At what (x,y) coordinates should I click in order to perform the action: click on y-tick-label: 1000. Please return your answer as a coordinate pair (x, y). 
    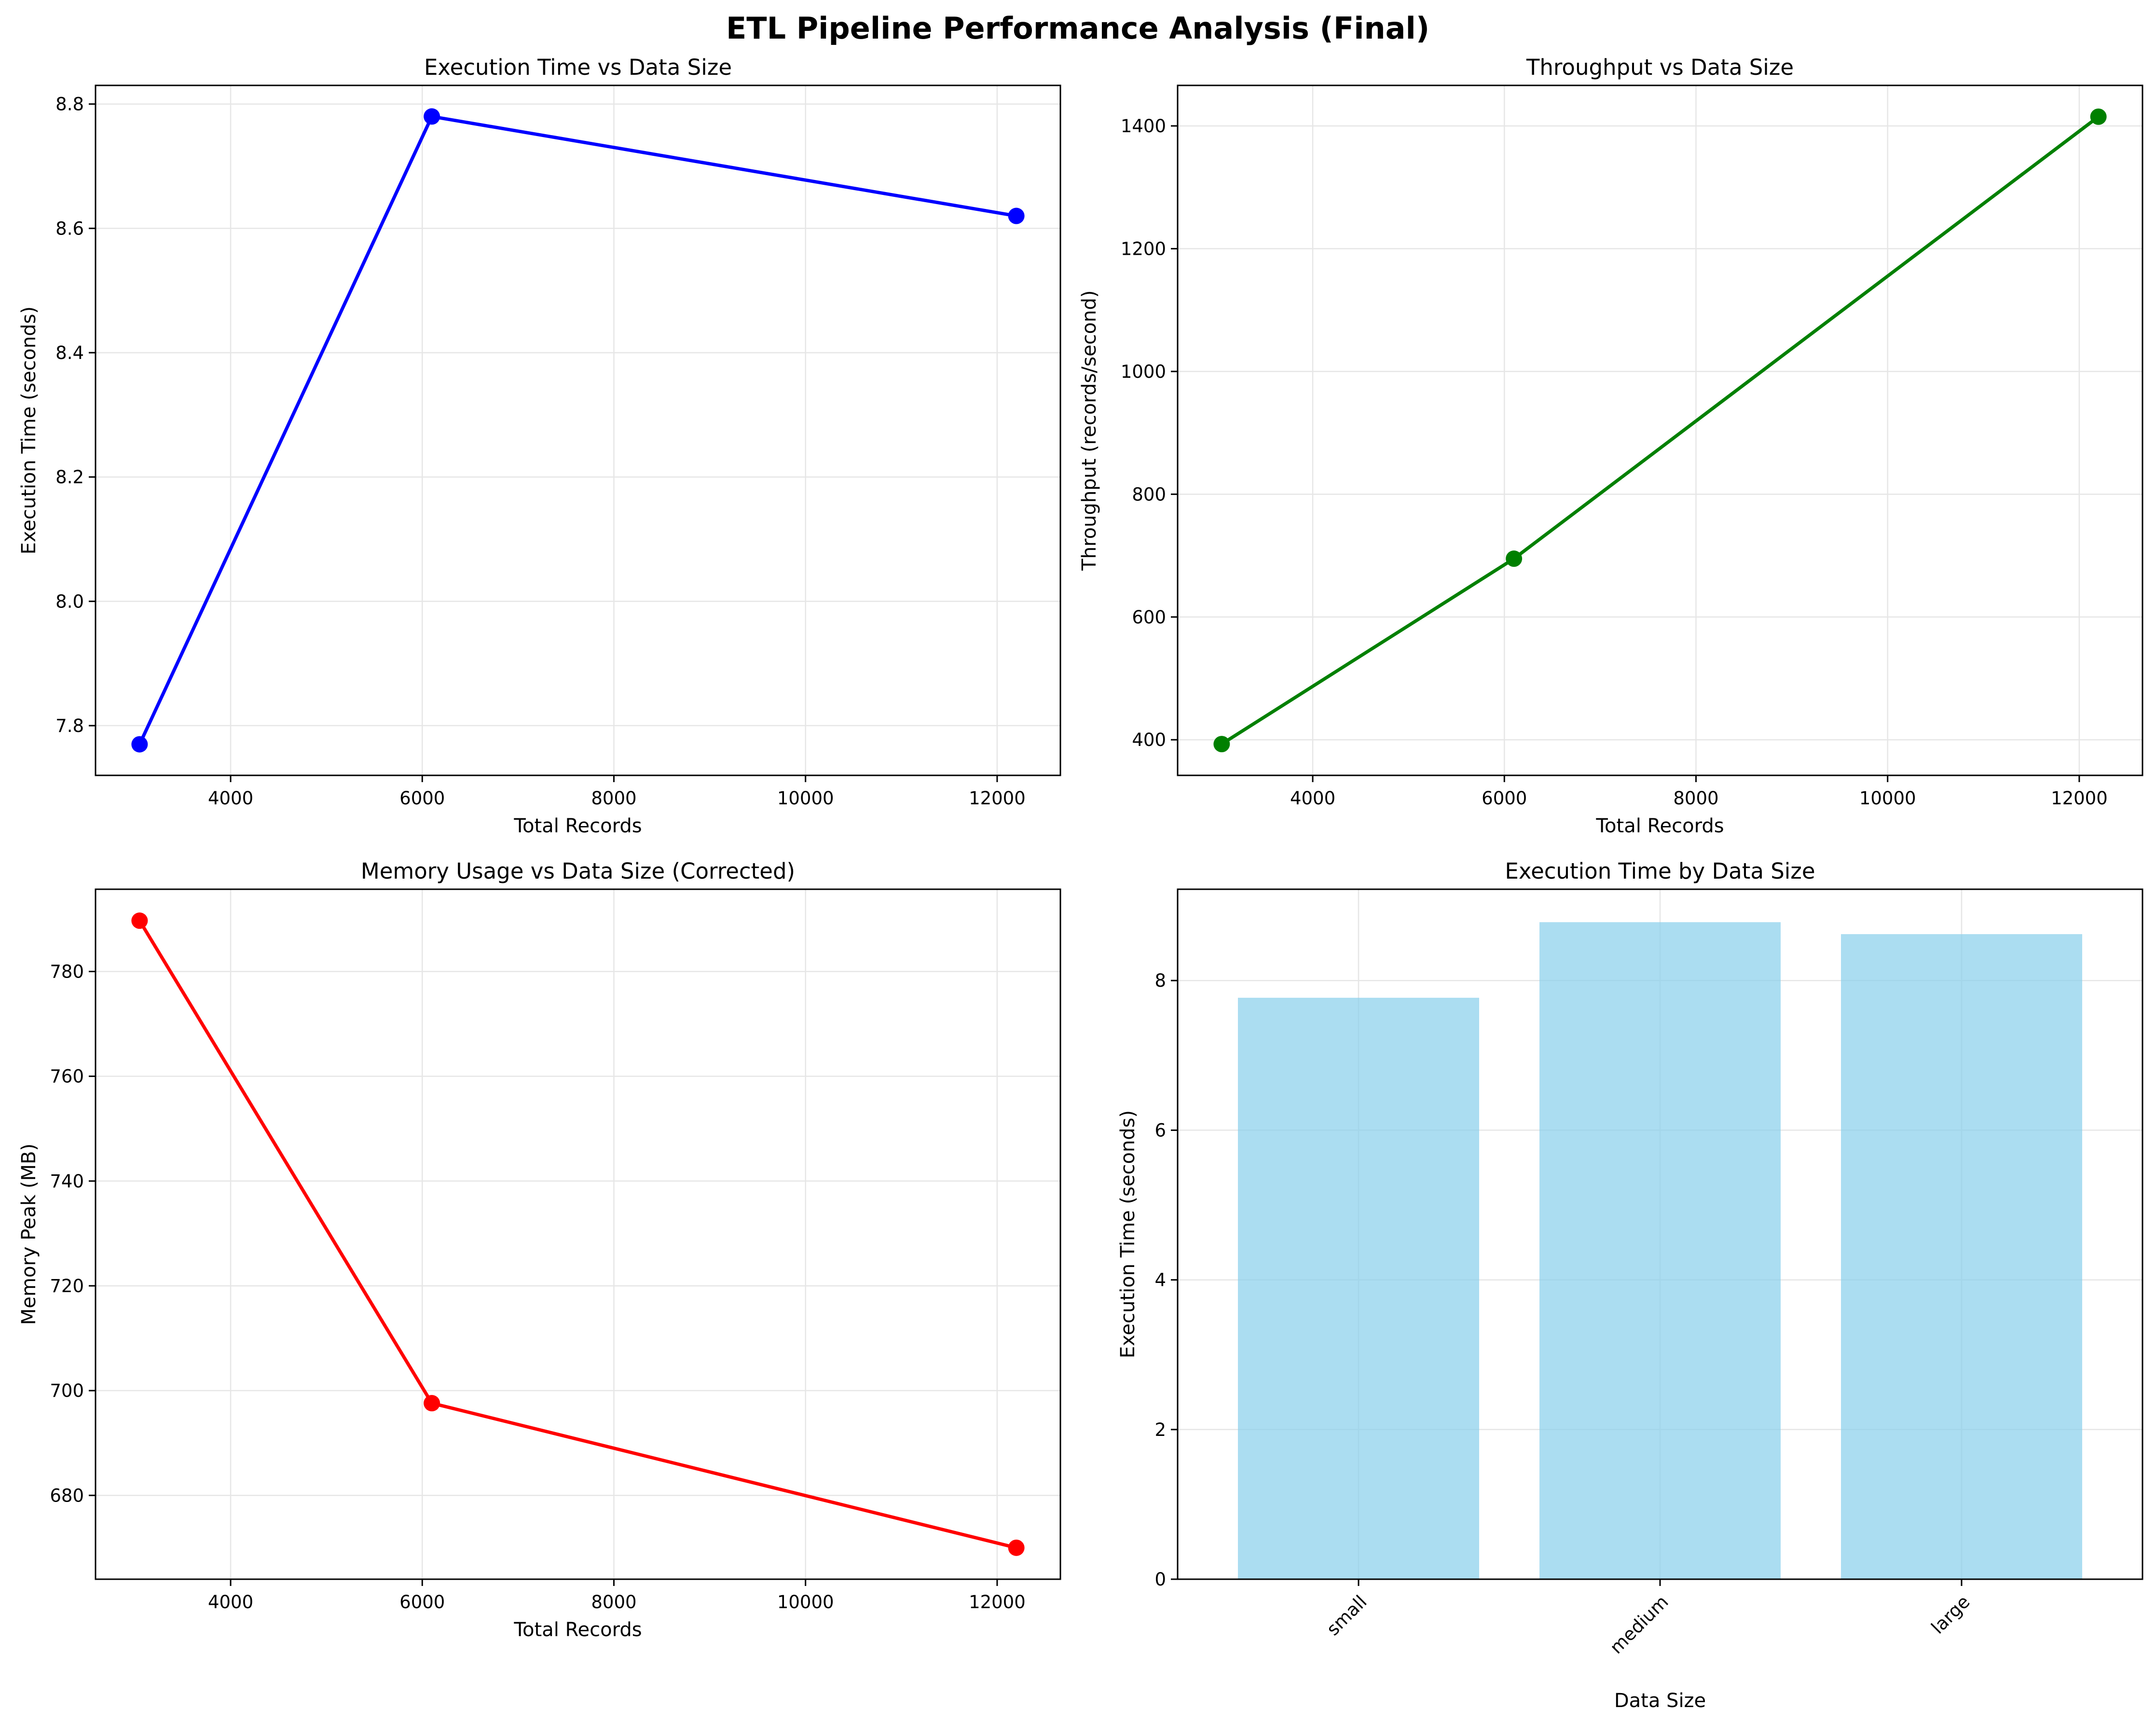
    Looking at the image, I should click on (1143, 371).